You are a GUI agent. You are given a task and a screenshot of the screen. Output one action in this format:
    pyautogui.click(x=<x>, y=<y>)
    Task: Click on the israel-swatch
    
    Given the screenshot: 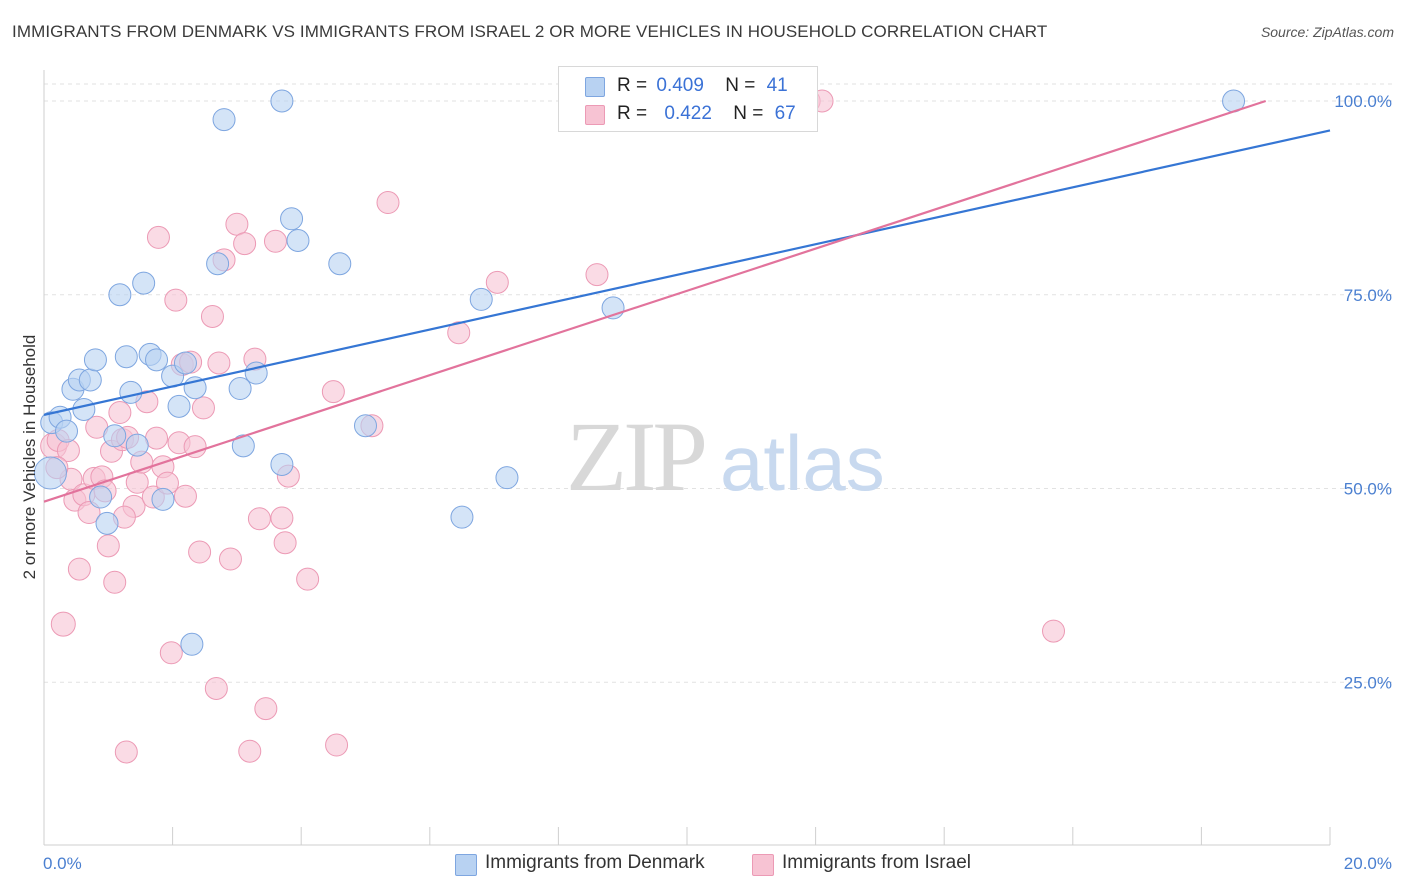 What is the action you would take?
    pyautogui.click(x=595, y=115)
    